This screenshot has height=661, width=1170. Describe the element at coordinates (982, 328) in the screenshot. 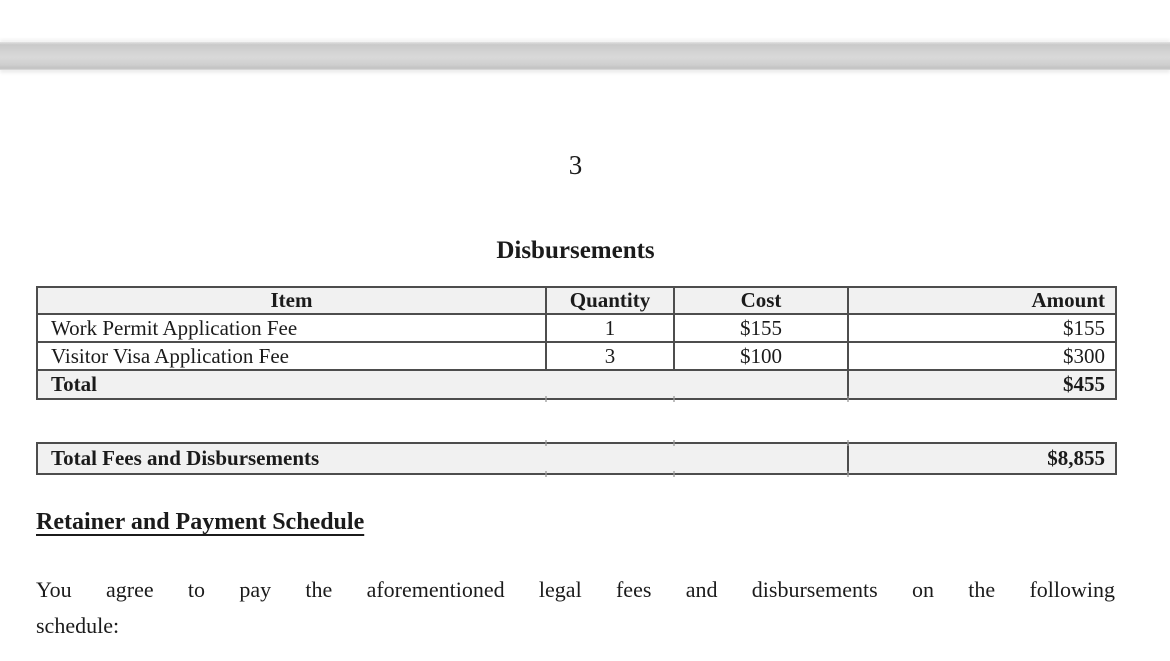

I see `cell-amount: $155` at that location.